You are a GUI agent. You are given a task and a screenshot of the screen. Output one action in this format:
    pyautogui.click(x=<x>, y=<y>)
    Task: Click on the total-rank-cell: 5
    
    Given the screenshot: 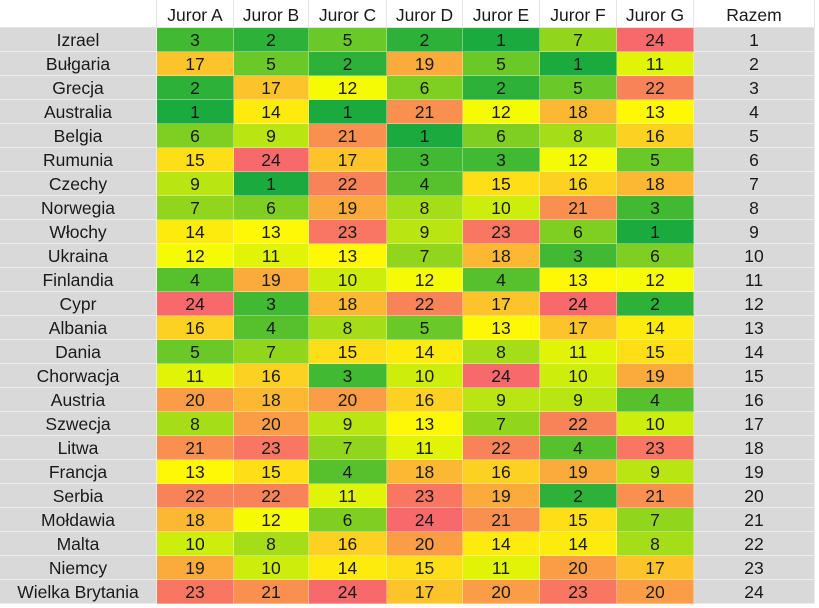 What is the action you would take?
    pyautogui.click(x=754, y=136)
    